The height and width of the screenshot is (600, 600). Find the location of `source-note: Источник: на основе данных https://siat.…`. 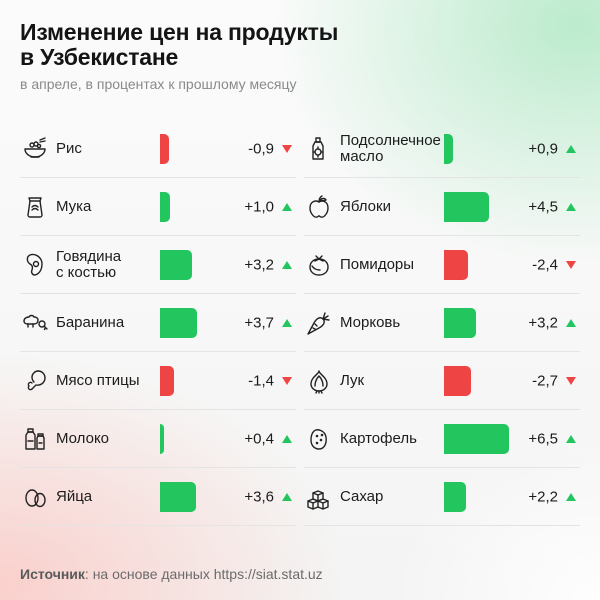

source-note: Источник: на основе данных https://siat.… is located at coordinates (171, 574).